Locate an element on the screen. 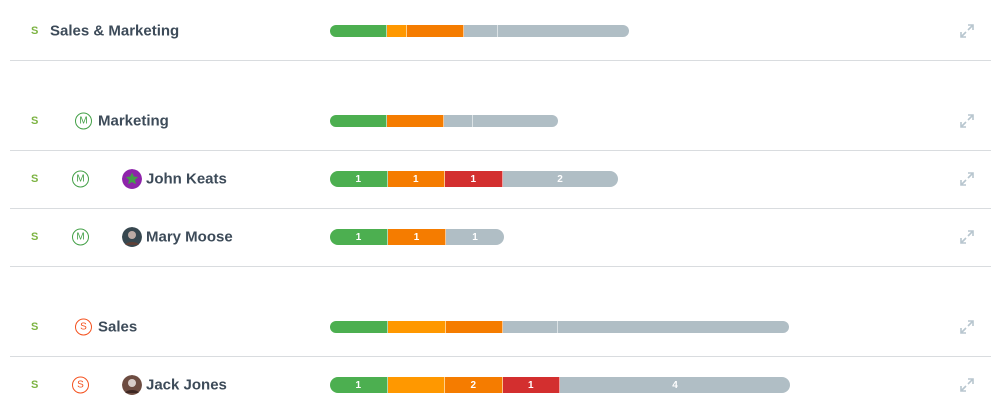  row-marketing: S M Marketing is located at coordinates (500, 121).